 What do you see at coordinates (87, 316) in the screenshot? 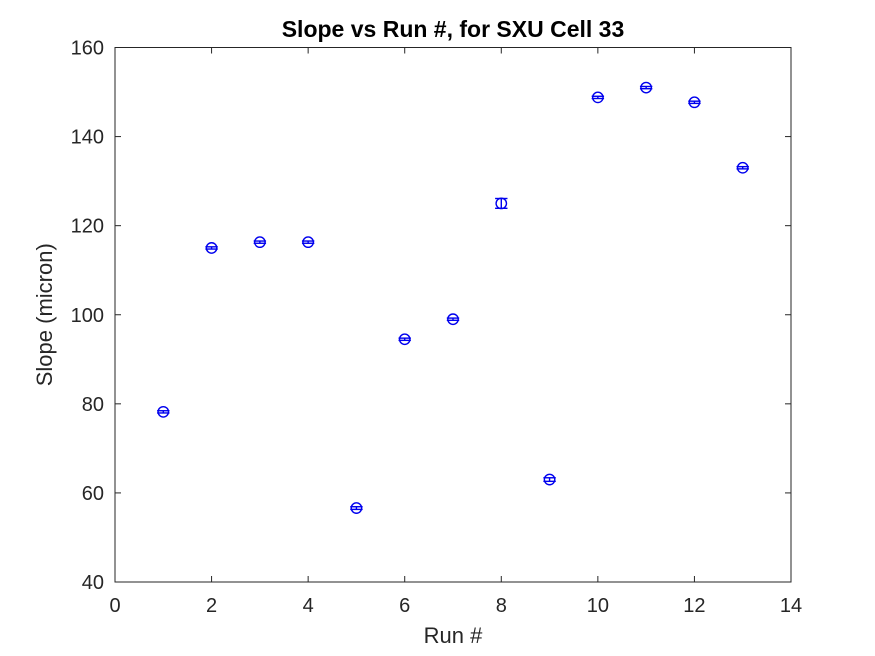
I see `y-tick-label: 100` at bounding box center [87, 316].